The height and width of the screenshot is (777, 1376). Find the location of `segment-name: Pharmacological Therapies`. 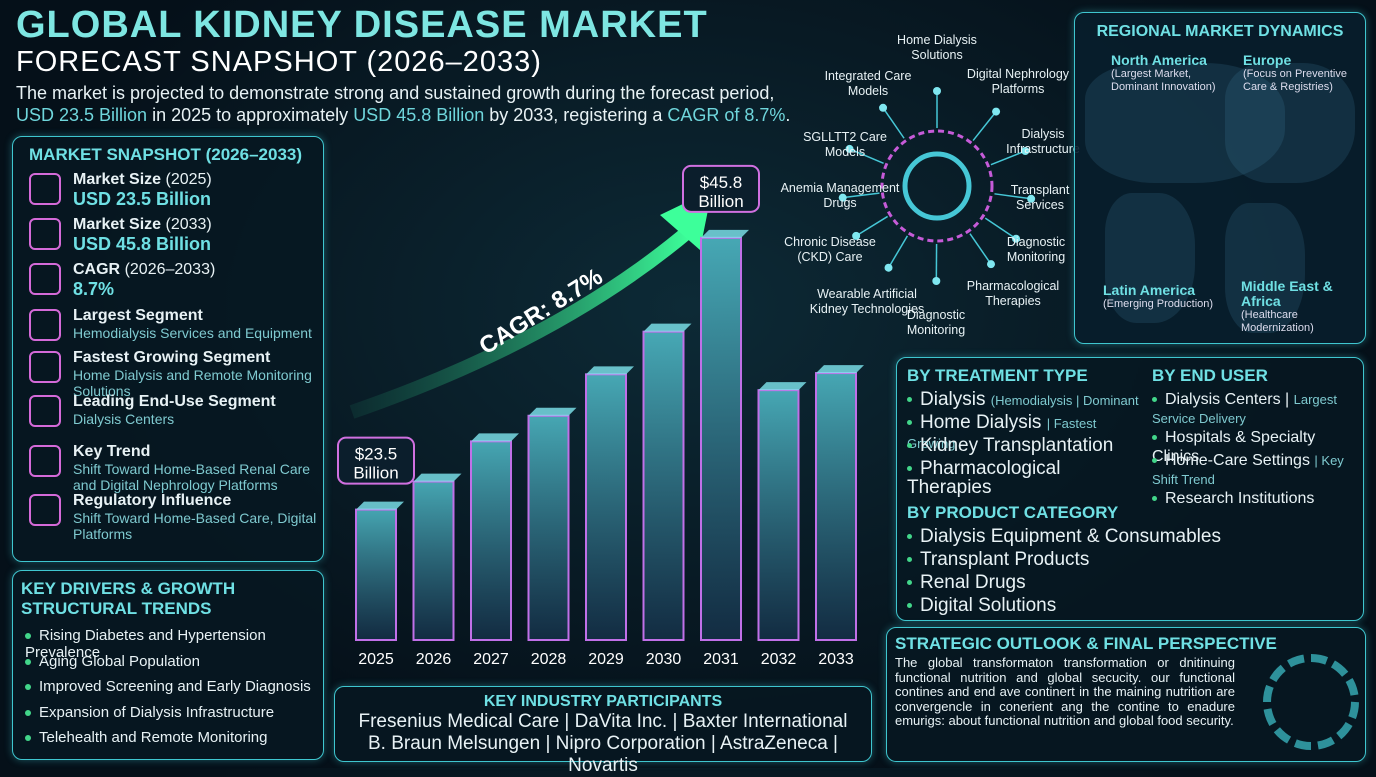

segment-name: Pharmacological Therapies is located at coordinates (983, 478).